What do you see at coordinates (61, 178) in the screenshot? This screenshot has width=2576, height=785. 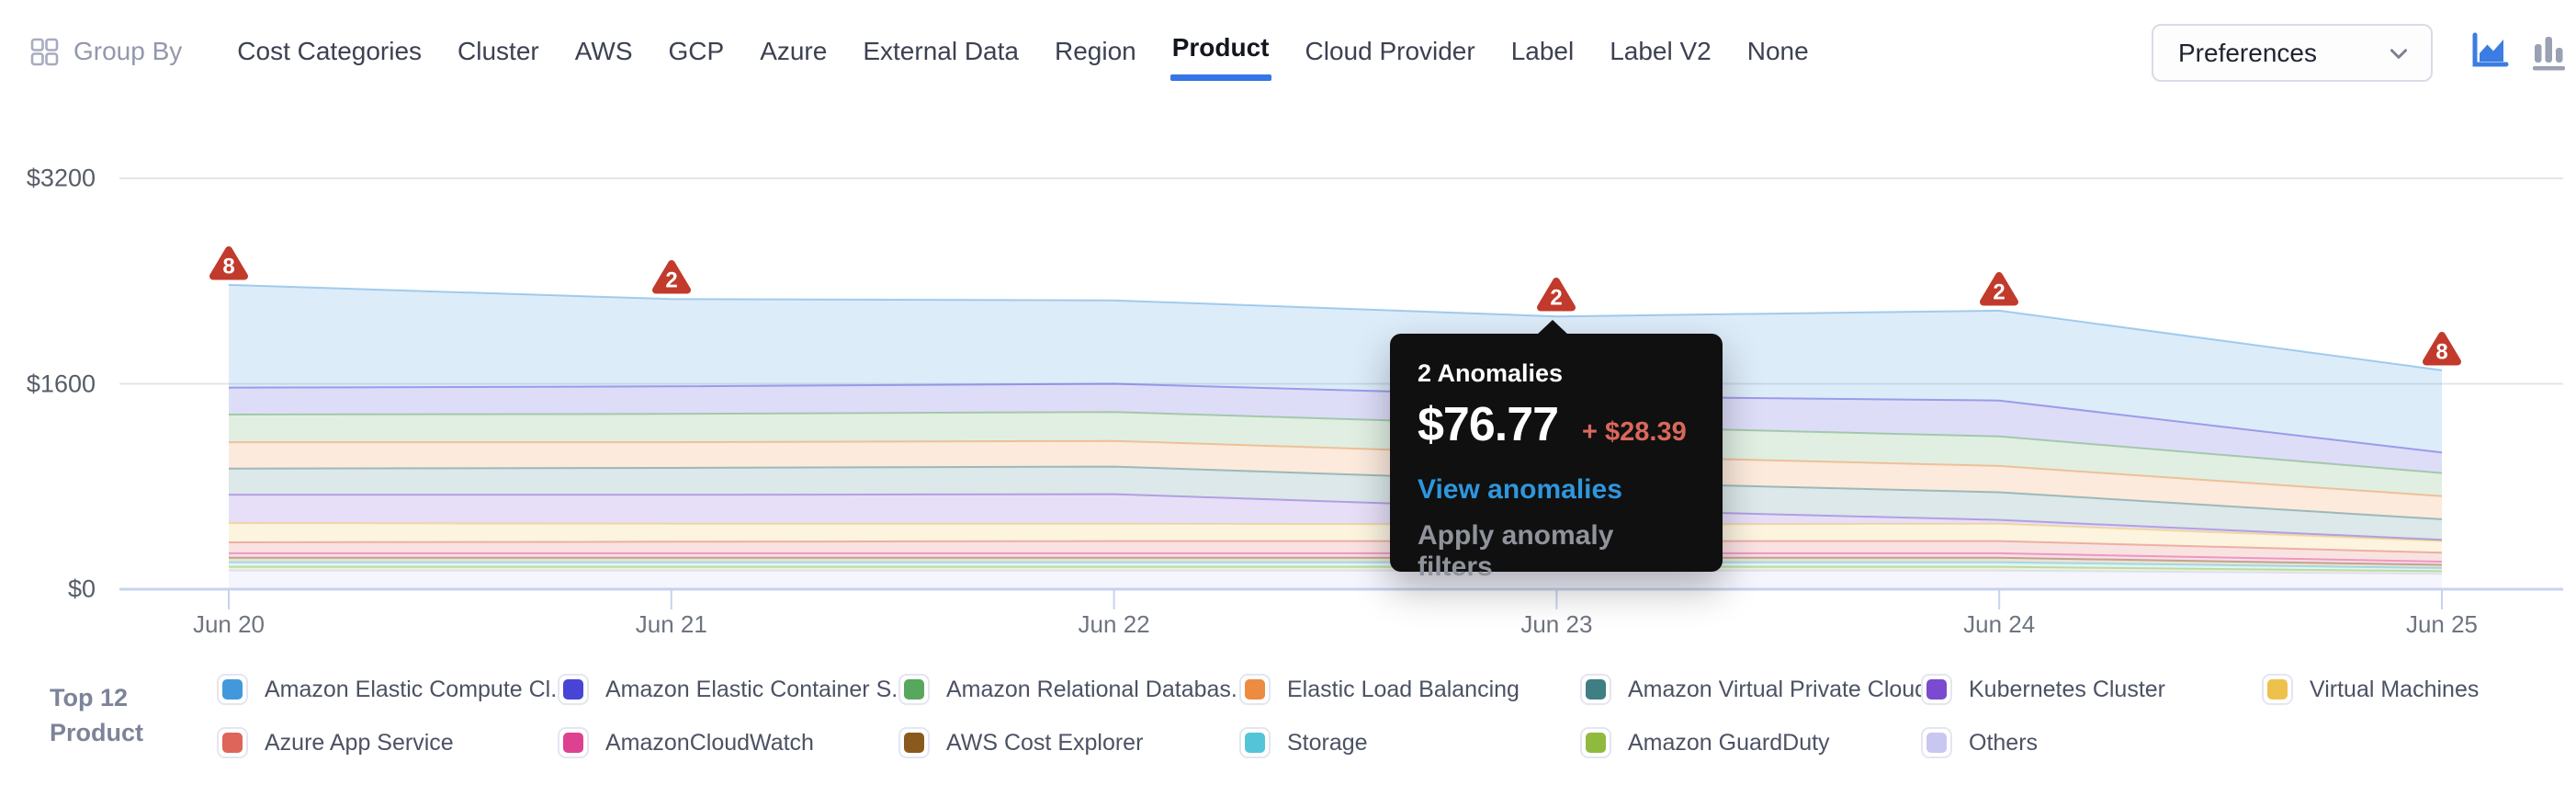 I see `y-axis-label: $3200` at bounding box center [61, 178].